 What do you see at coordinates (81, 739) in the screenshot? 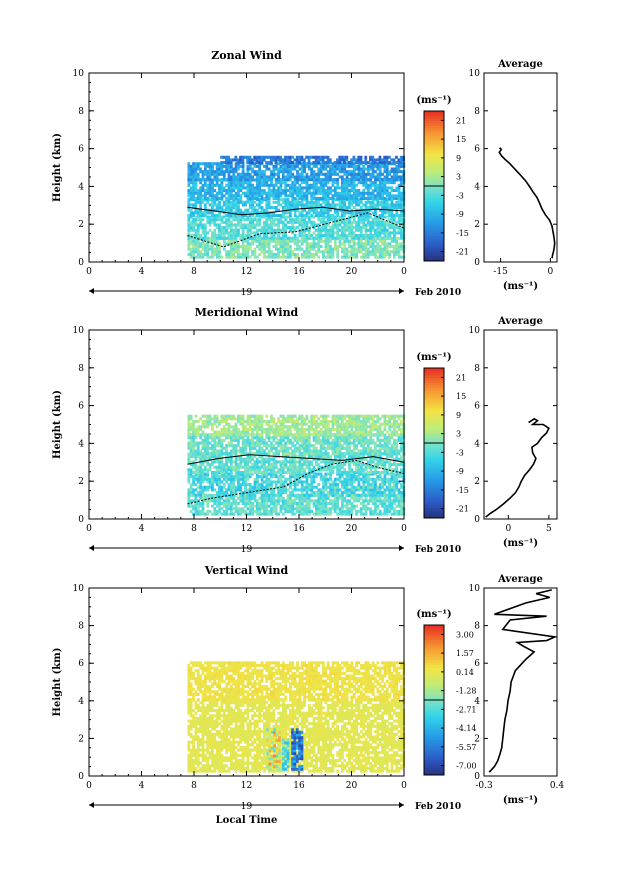
I see `y-tick-label: 2` at bounding box center [81, 739].